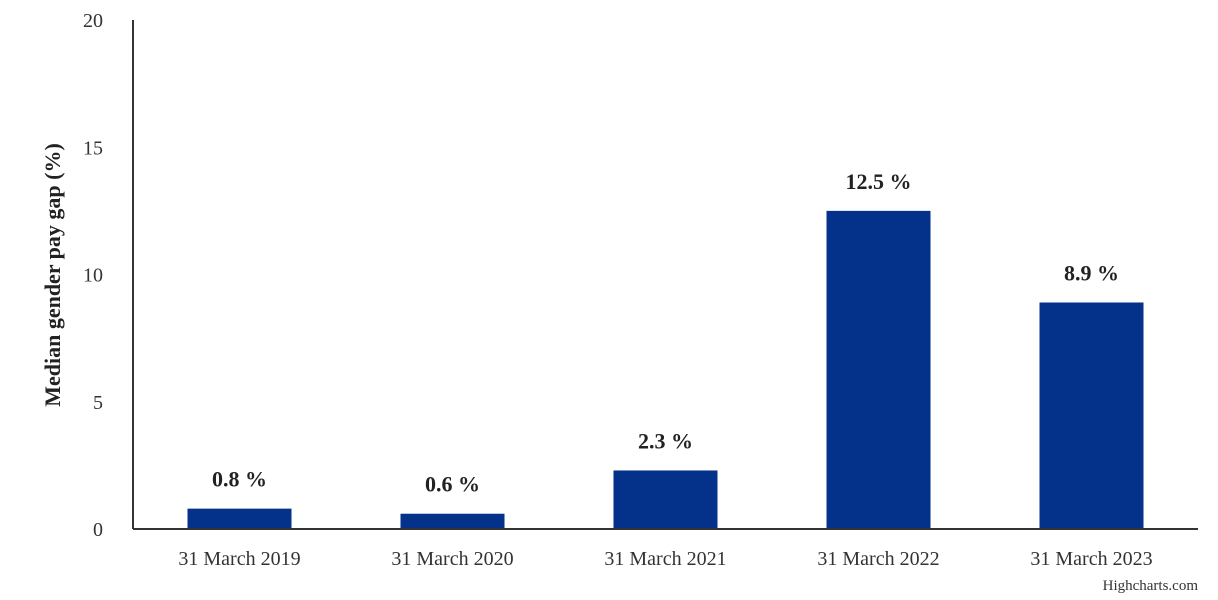  Describe the element at coordinates (52, 275) in the screenshot. I see `y-axis-title: Median gender pay gap (%)` at that location.